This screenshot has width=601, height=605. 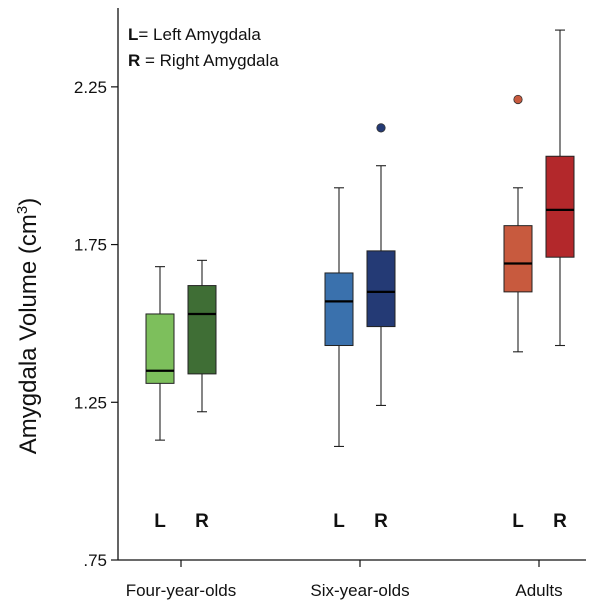 I want to click on legend-entry-right: R = Right Amygdala, so click(x=203, y=60).